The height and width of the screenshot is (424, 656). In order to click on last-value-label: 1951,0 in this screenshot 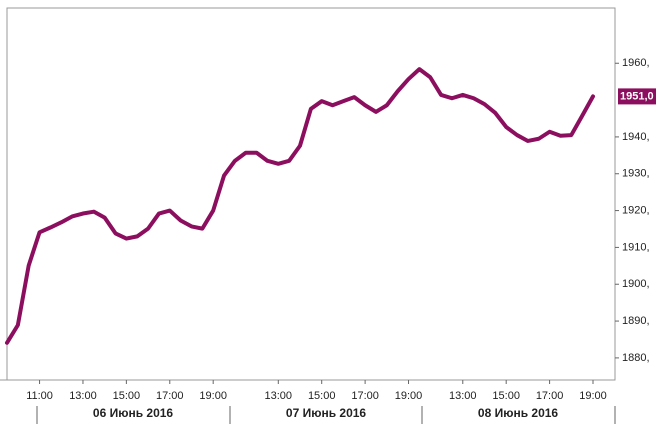, I will do `click(637, 96)`.